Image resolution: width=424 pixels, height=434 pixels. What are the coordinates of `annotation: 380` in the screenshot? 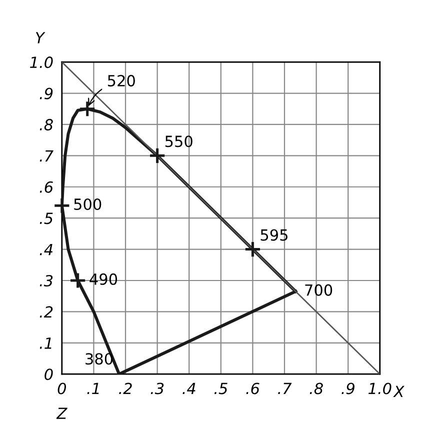 It's located at (99, 359).